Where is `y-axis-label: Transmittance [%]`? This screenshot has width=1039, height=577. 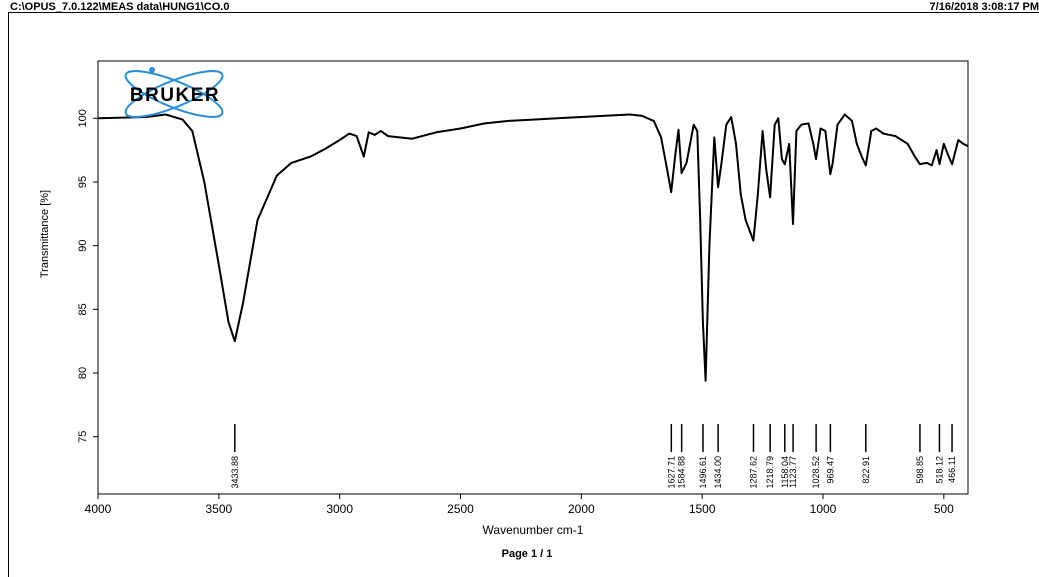
y-axis-label: Transmittance [%] is located at coordinates (45, 234).